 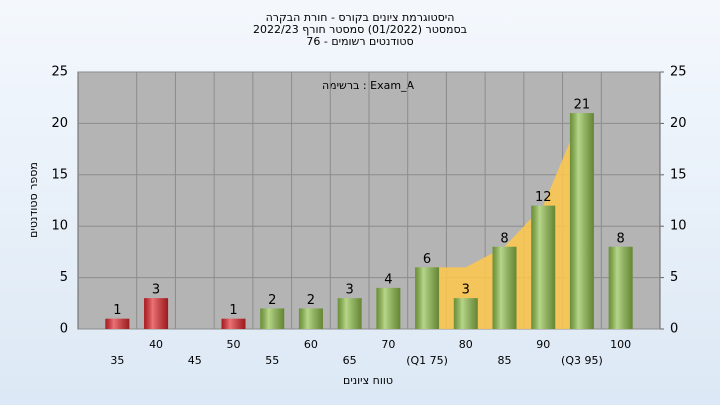 What do you see at coordinates (678, 174) in the screenshot?
I see `y2-tick-label: 15` at bounding box center [678, 174].